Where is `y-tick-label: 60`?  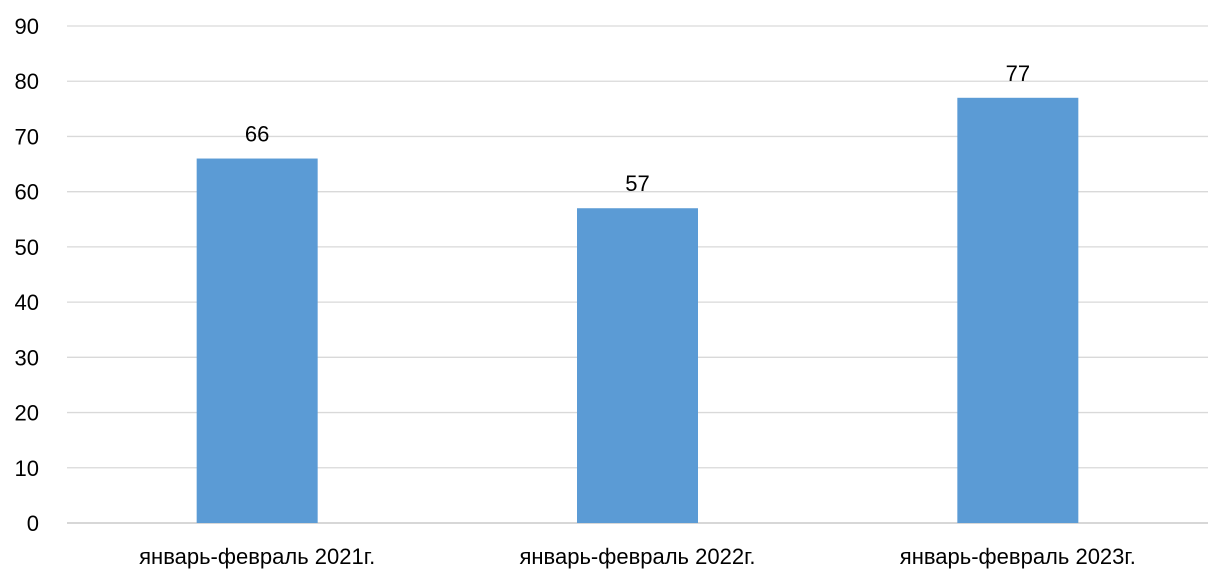
y-tick-label: 60 is located at coordinates (27, 192).